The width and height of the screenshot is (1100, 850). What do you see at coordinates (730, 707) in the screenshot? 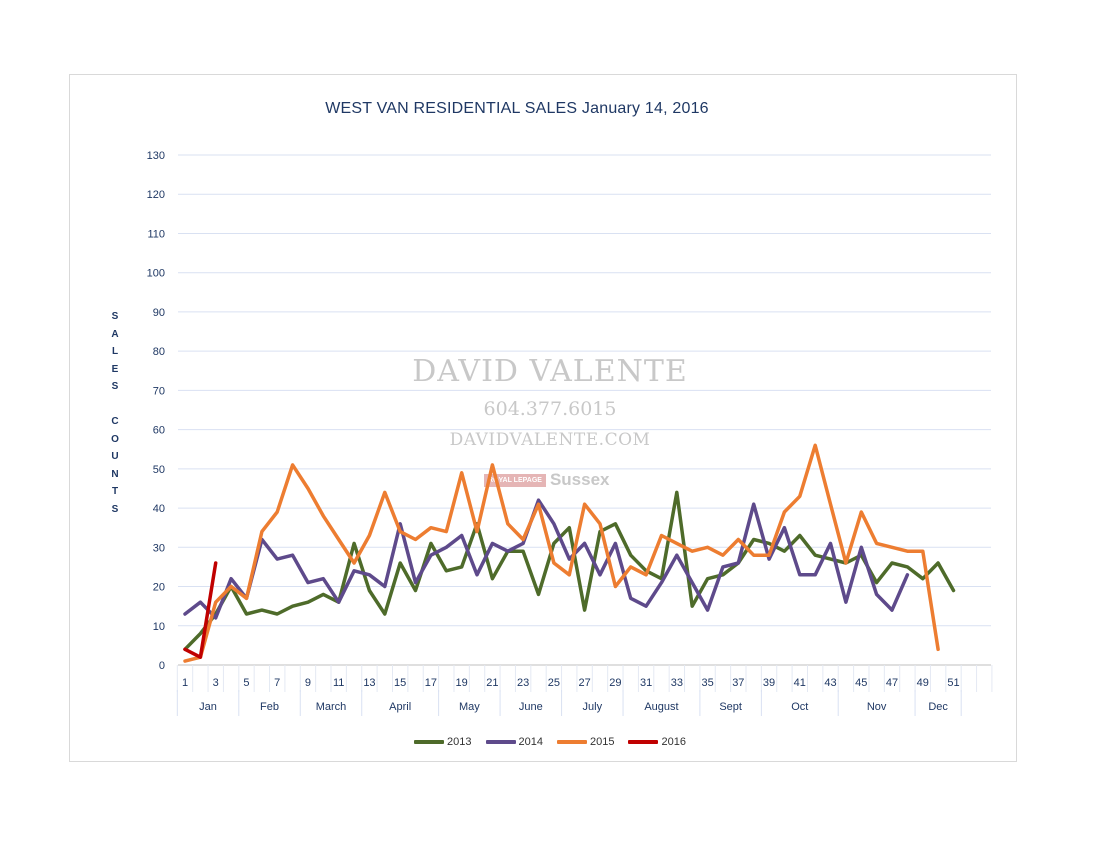
I see `month-label: Sept` at bounding box center [730, 707].